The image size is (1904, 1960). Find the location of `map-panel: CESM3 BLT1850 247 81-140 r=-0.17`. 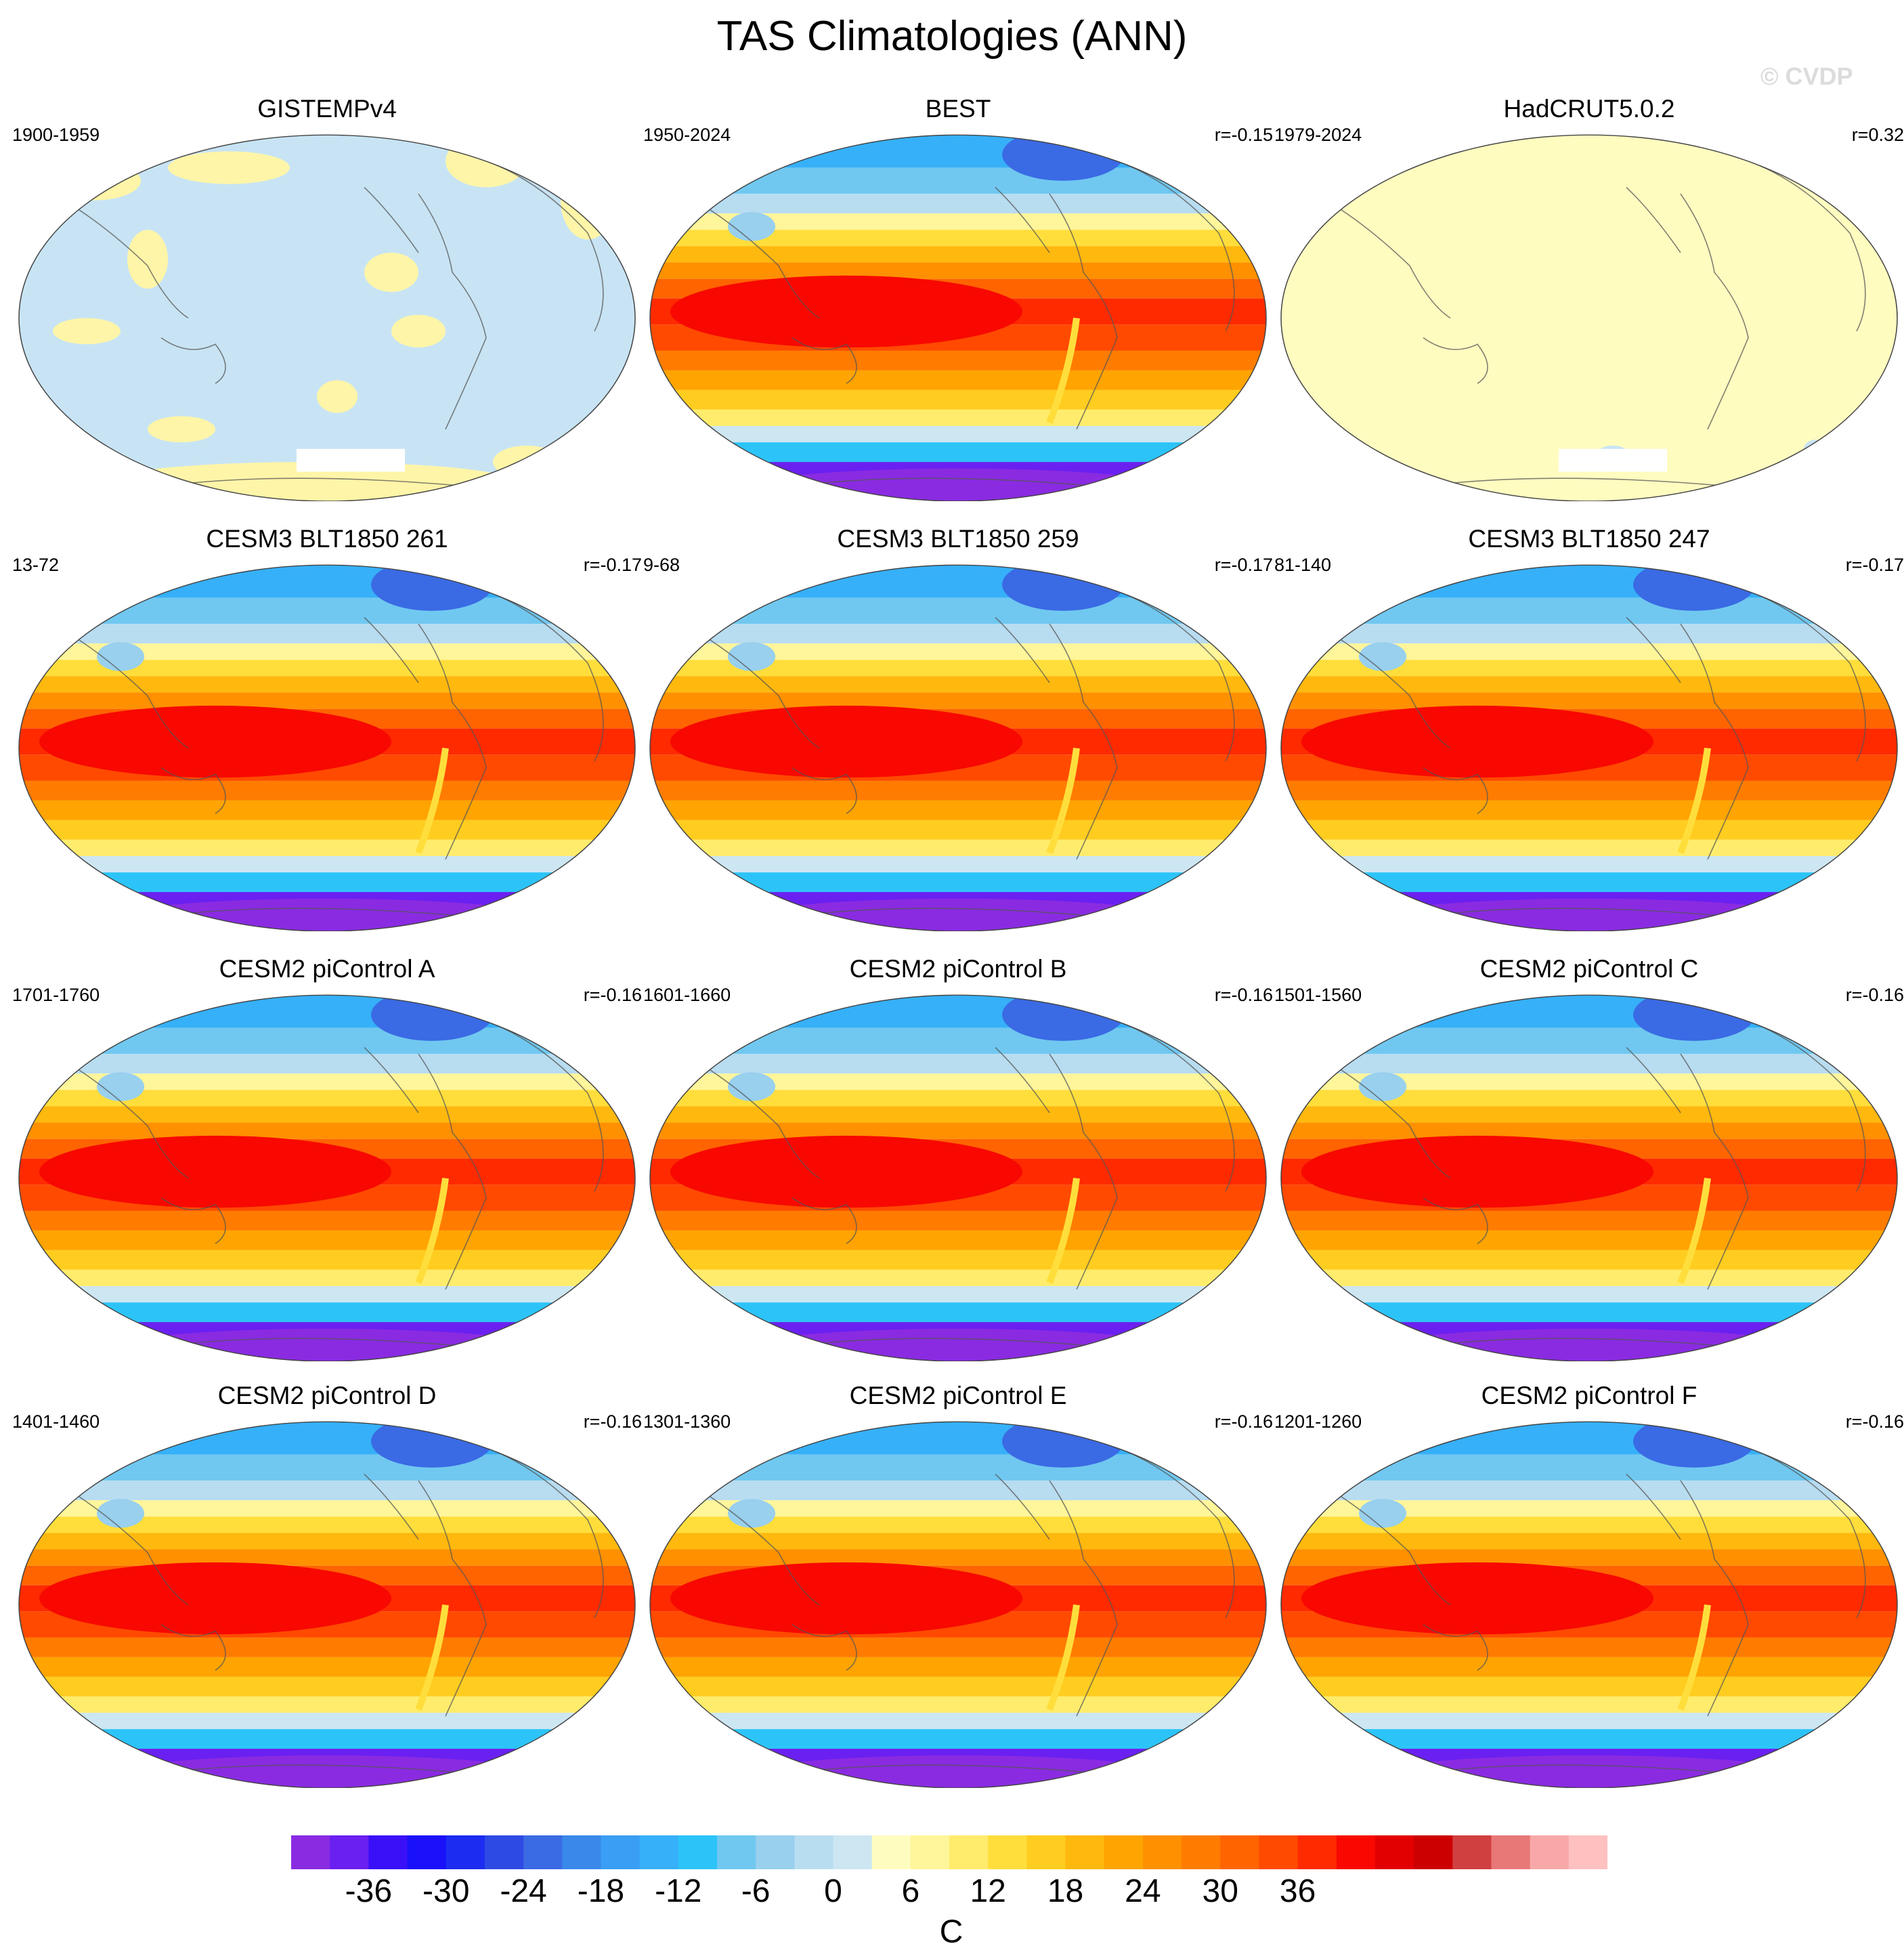

map-panel: CESM3 BLT1850 247 81-140 r=-0.17 is located at coordinates (1589, 728).